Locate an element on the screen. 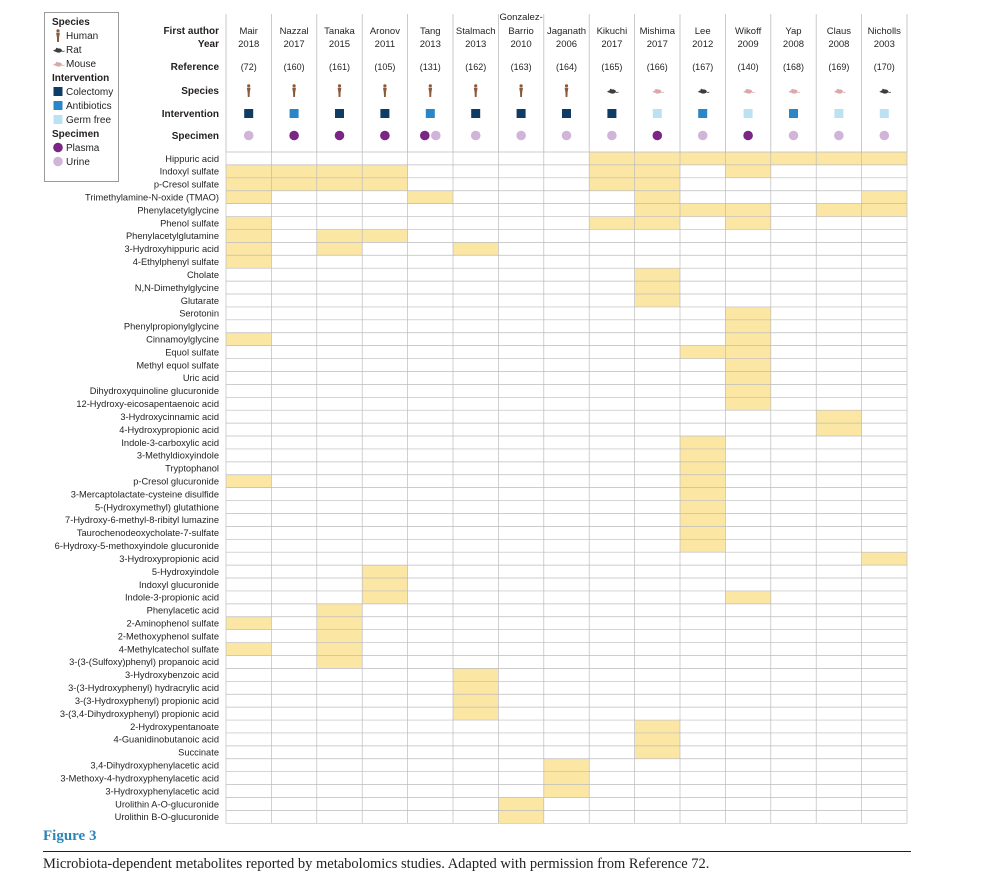 The width and height of the screenshot is (993, 876). study-column: Yap 2008 (168) is located at coordinates (793, 83).